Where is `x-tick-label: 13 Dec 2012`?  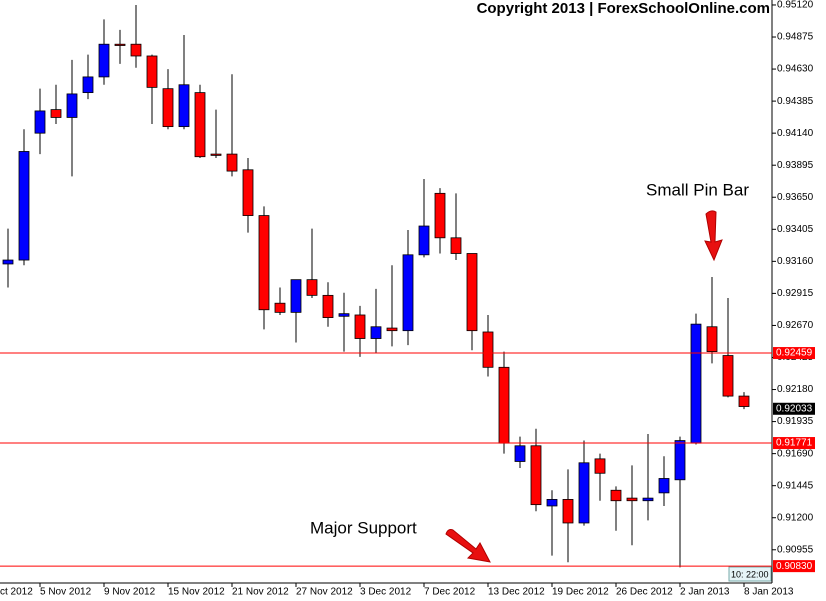
x-tick-label: 13 Dec 2012 is located at coordinates (516, 592).